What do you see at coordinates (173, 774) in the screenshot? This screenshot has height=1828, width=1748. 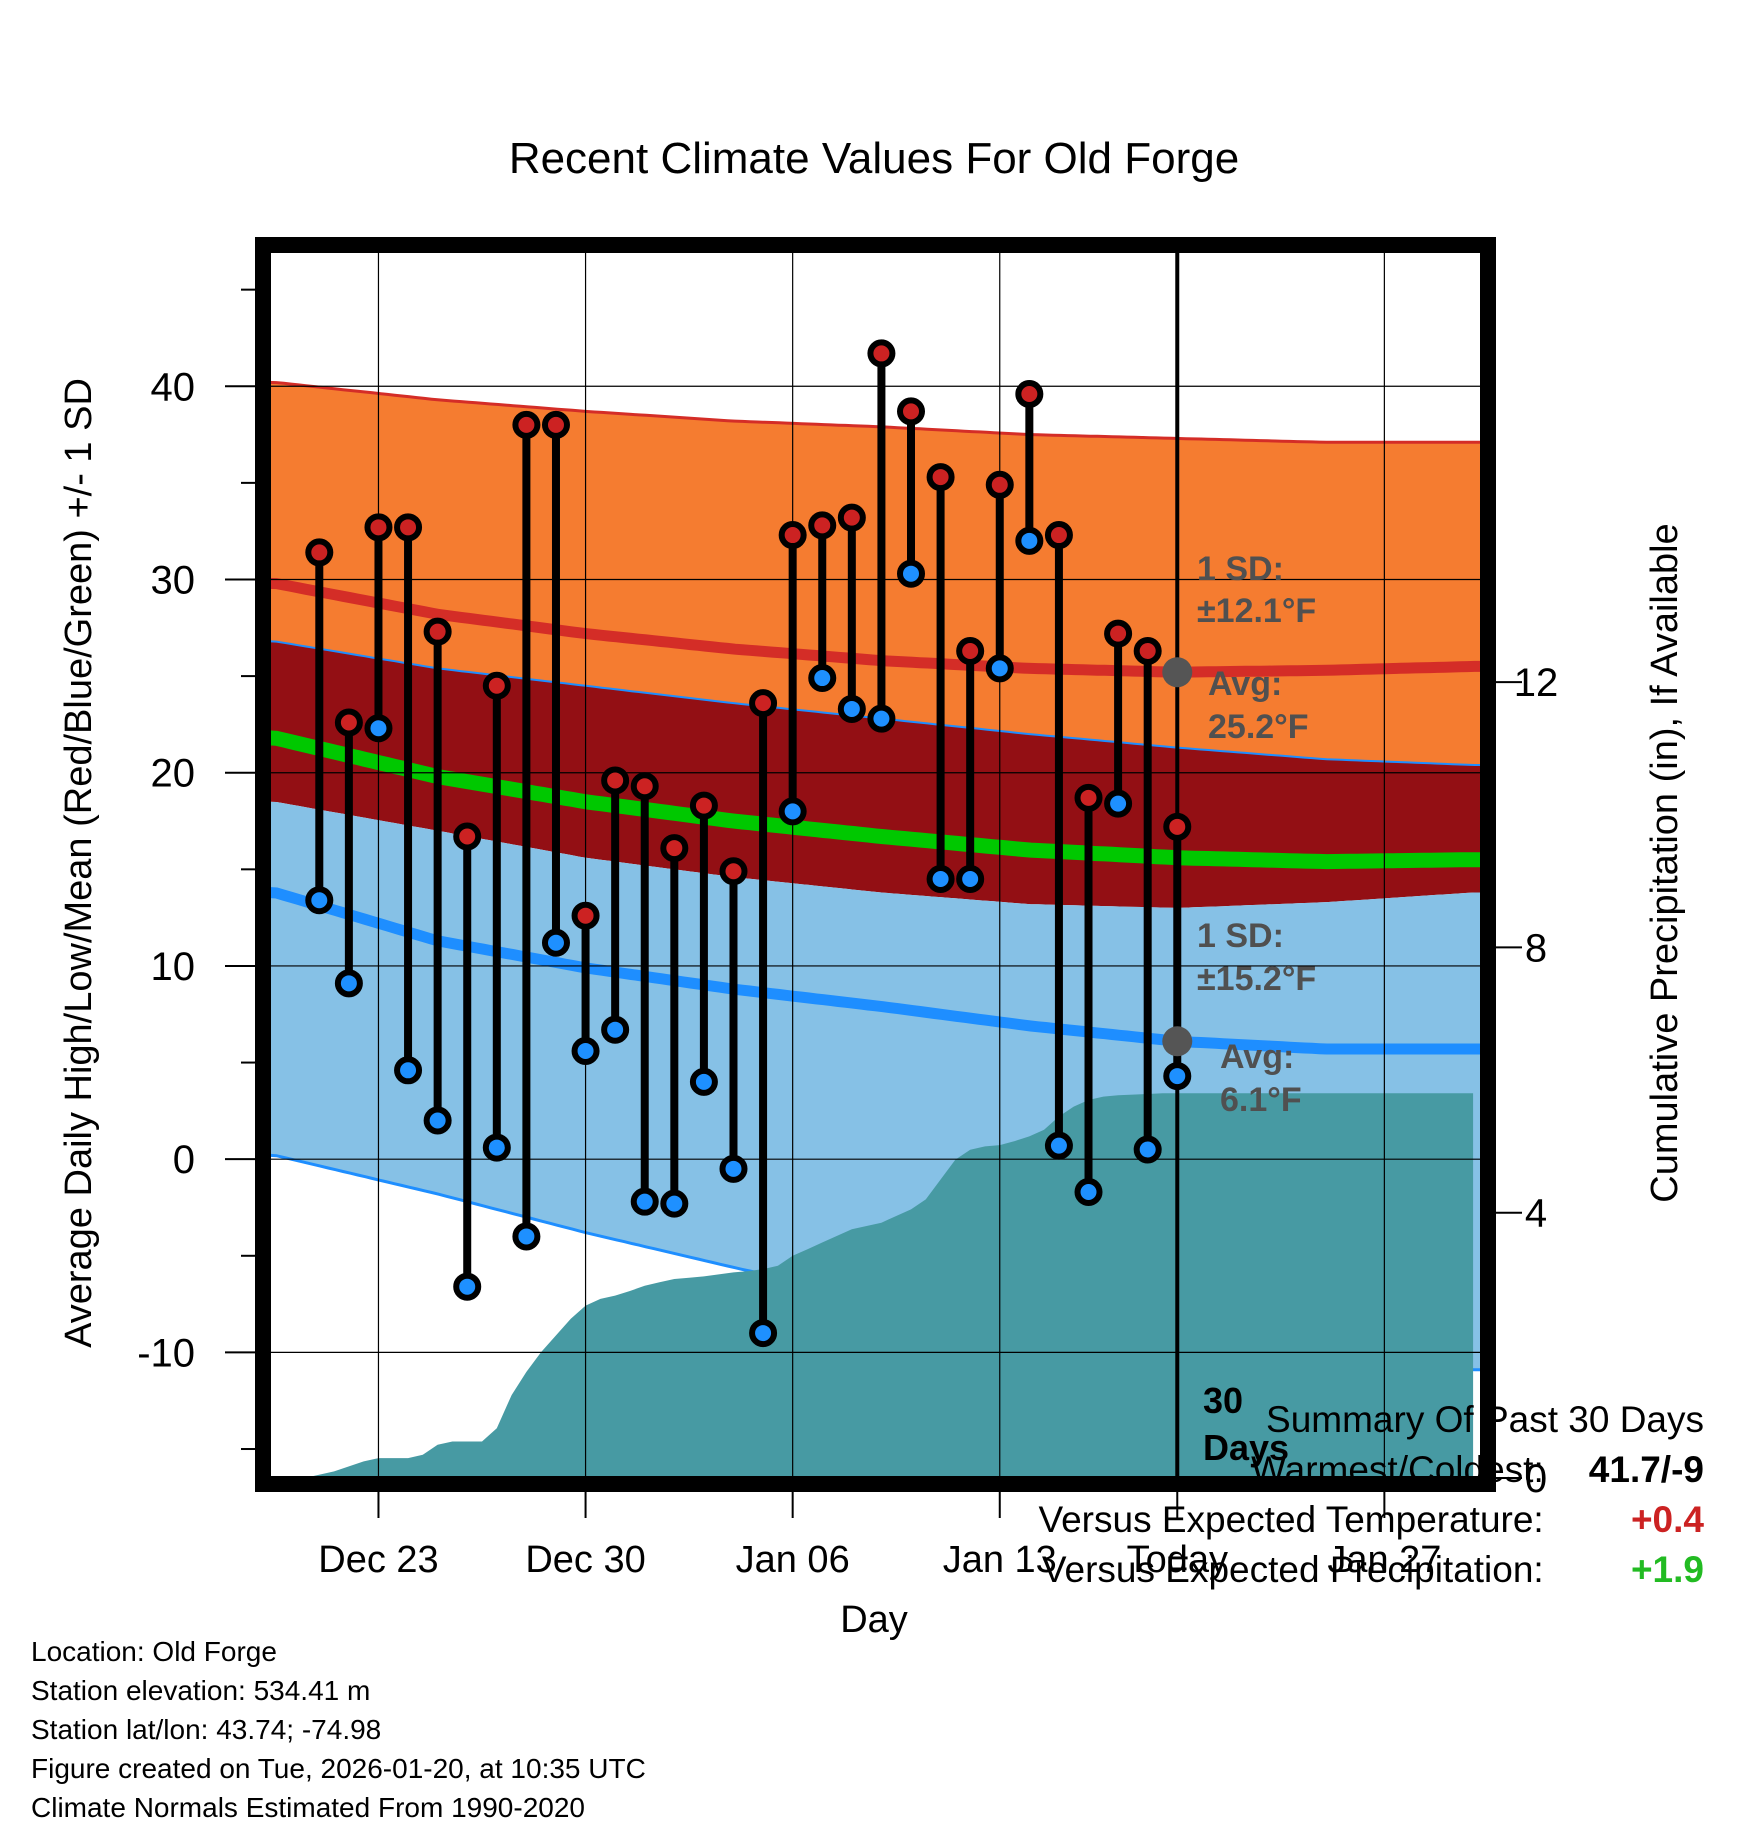 I see `y-tick-label: 20` at bounding box center [173, 774].